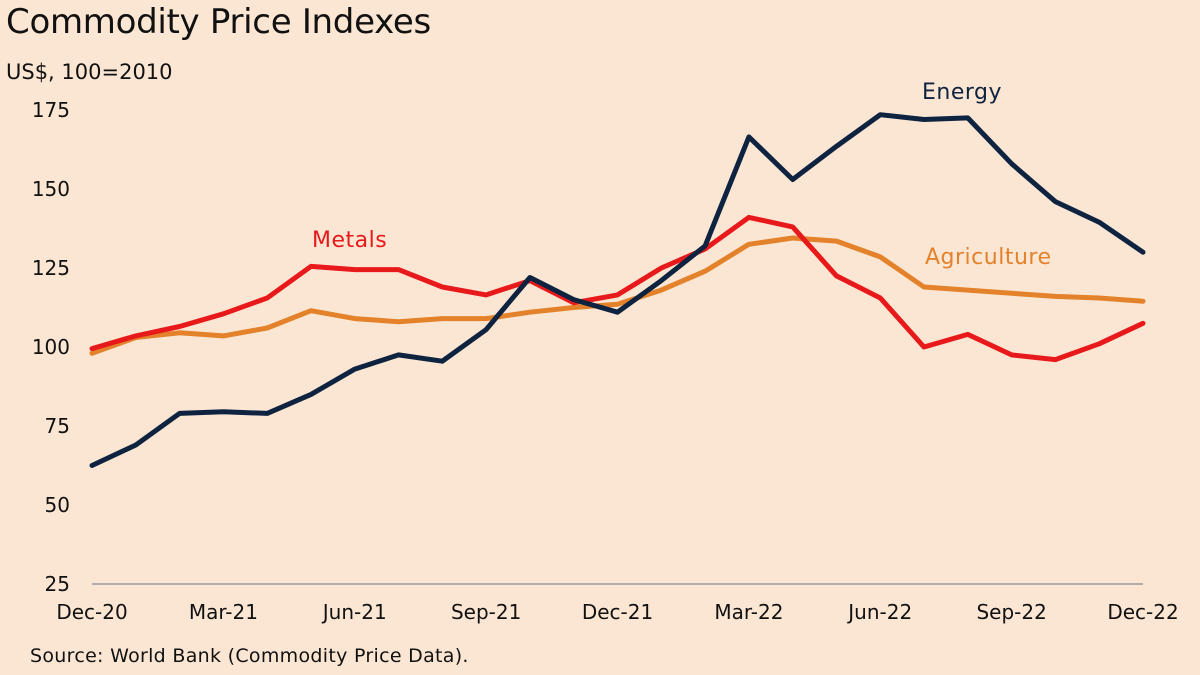 The image size is (1200, 675). What do you see at coordinates (51, 268) in the screenshot?
I see `y-tick-label: 125` at bounding box center [51, 268].